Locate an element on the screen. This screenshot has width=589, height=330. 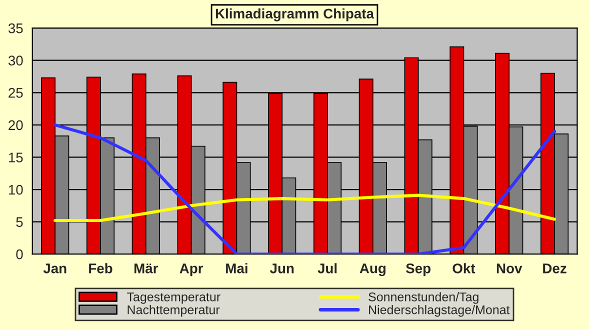
x-tick-label: Apr is located at coordinates (192, 270).